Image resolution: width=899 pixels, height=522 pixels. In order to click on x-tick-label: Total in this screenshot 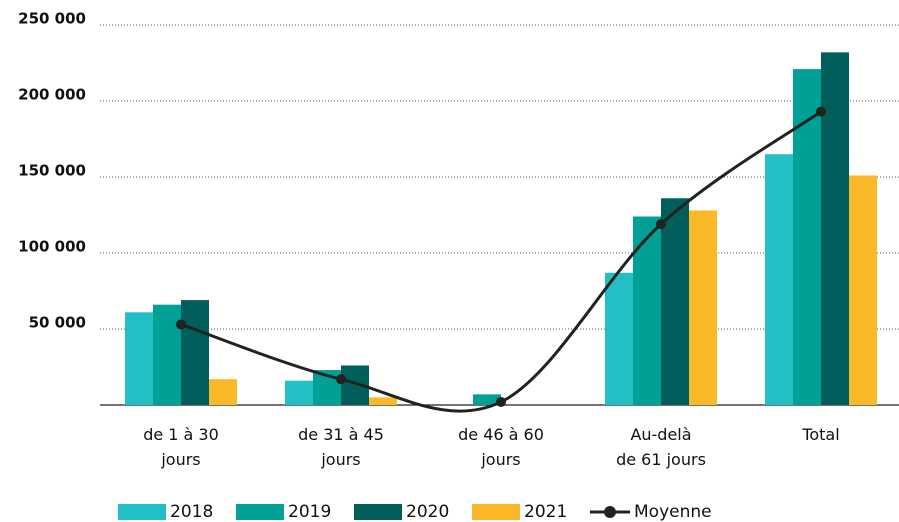, I will do `click(821, 434)`.